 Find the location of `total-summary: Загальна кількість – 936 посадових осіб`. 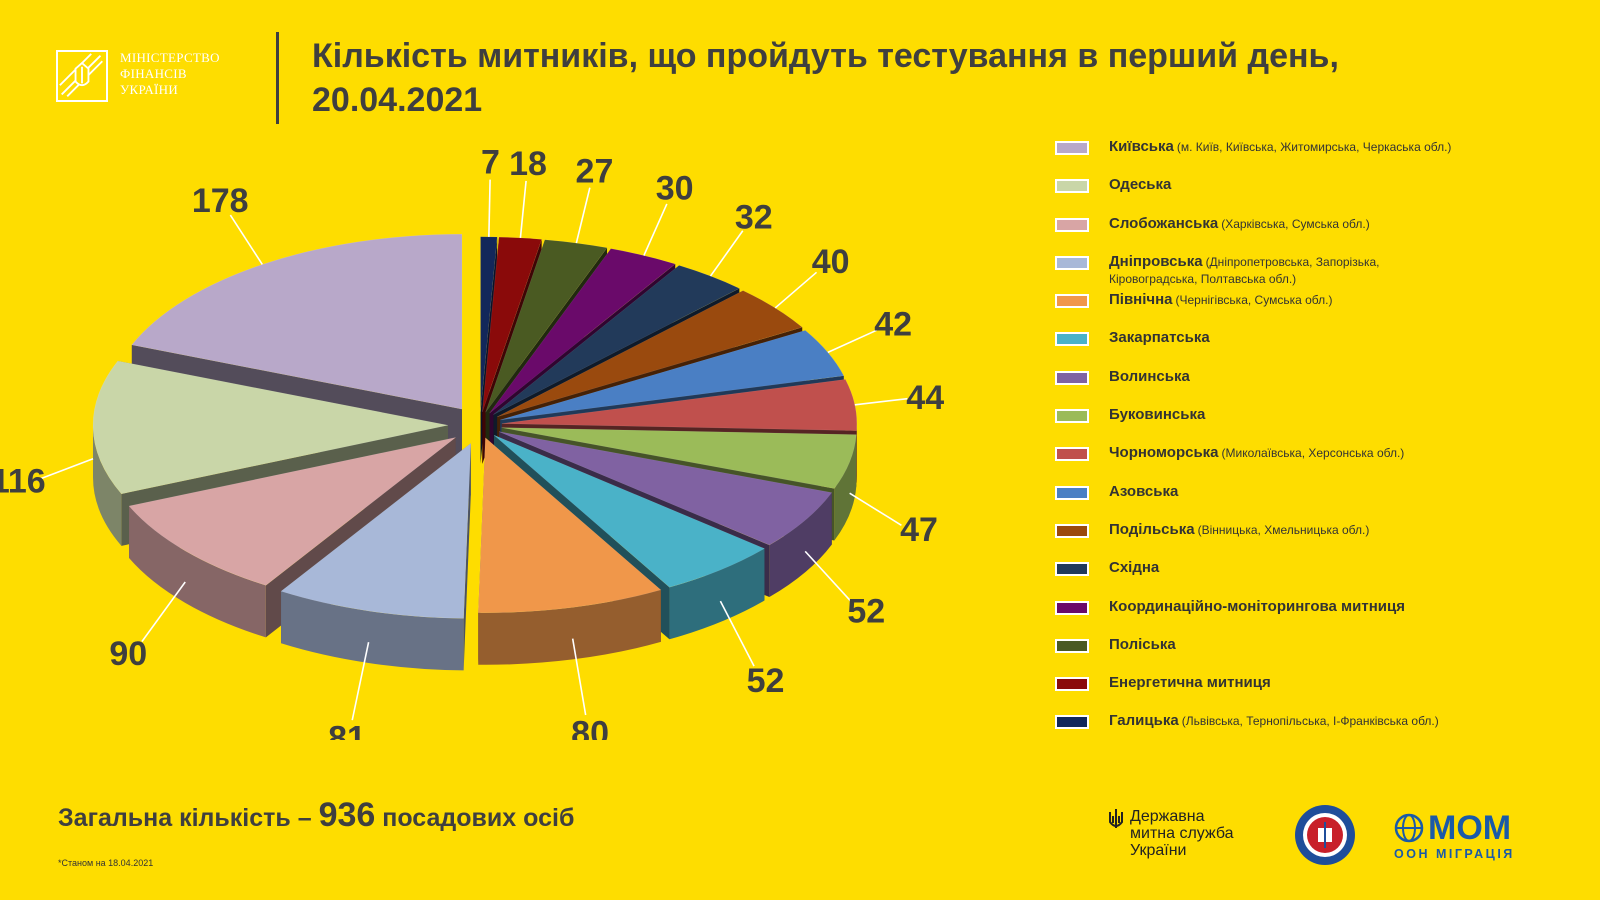

total-summary: Загальна кількість – 936 посадових осіб is located at coordinates (316, 815).